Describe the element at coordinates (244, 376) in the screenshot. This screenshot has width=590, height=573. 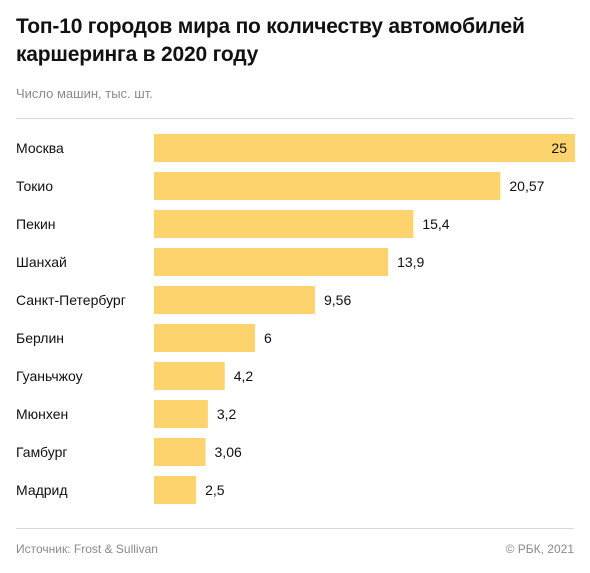
I see `value-label: 4,2` at that location.